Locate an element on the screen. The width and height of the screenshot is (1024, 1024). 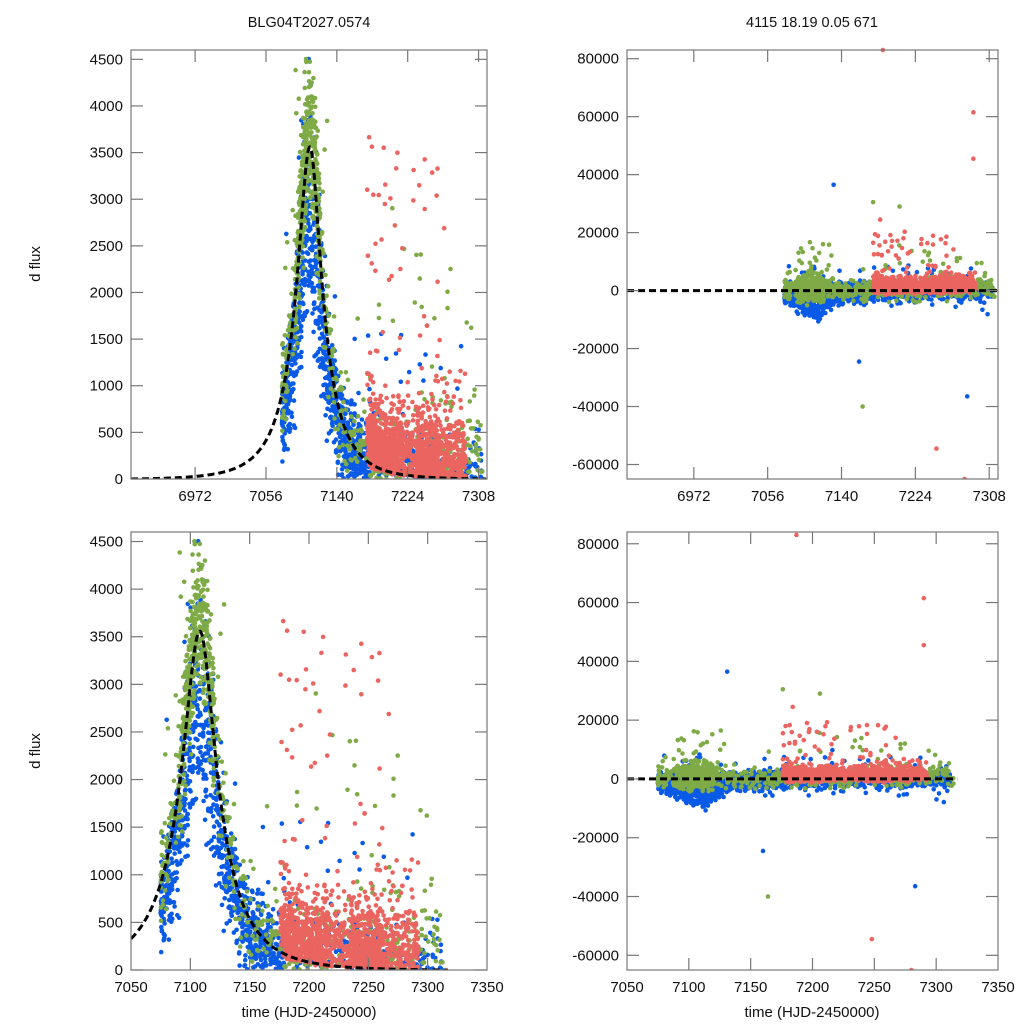
y-tick-label: 1000 is located at coordinates (106, 386).